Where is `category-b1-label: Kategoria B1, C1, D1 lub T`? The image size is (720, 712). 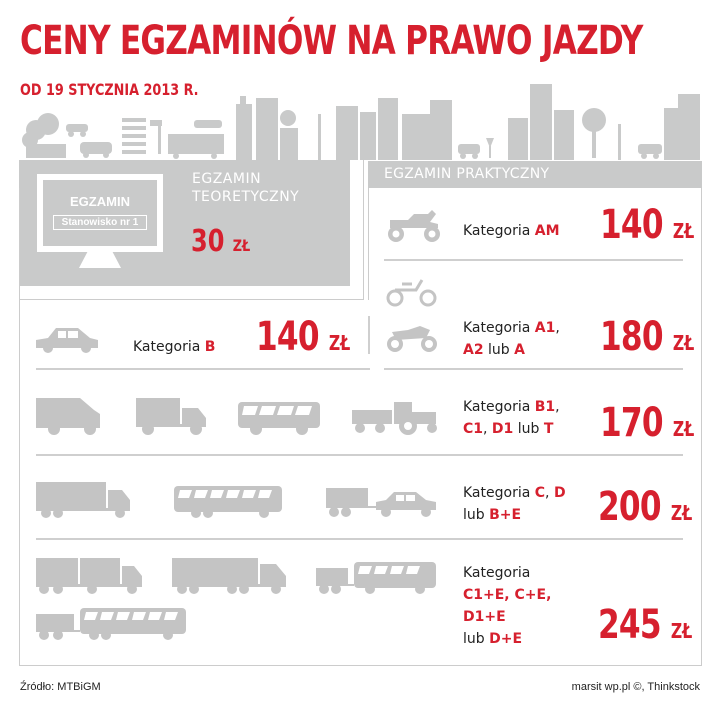
category-b1-label: Kategoria B1, C1, D1 lub T is located at coordinates (511, 418).